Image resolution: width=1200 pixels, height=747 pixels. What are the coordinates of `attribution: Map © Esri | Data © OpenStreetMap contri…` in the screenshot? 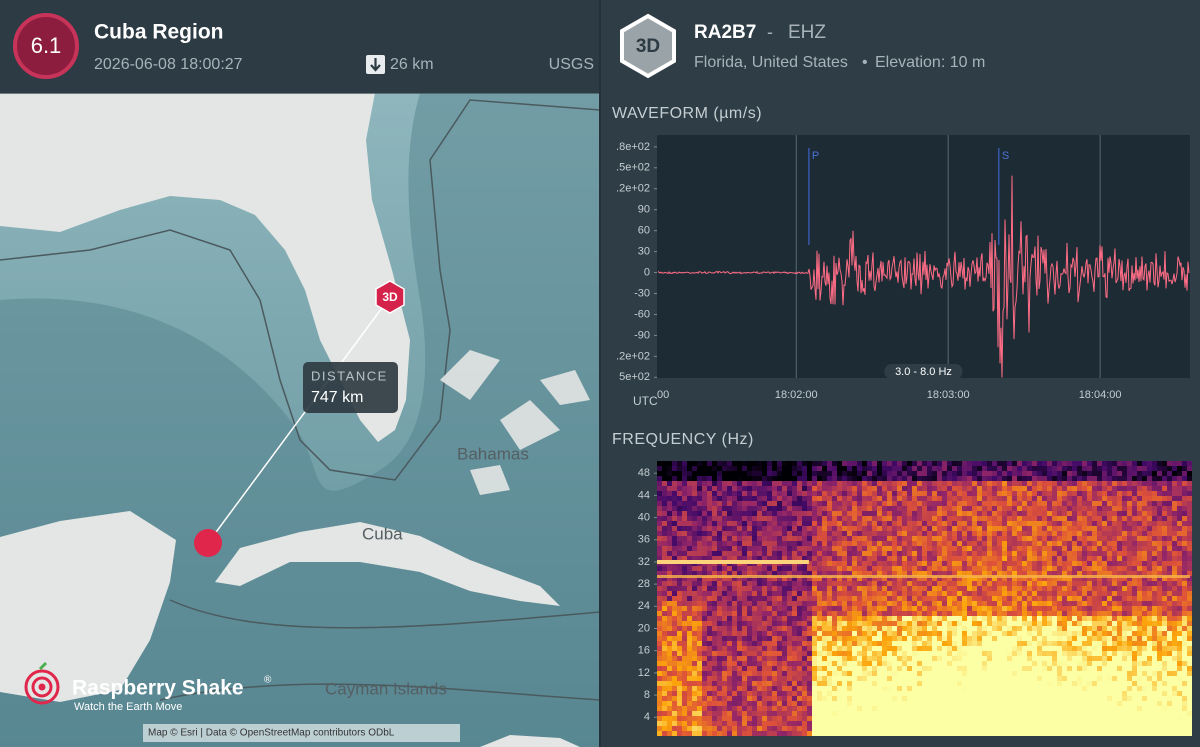 It's located at (271, 733).